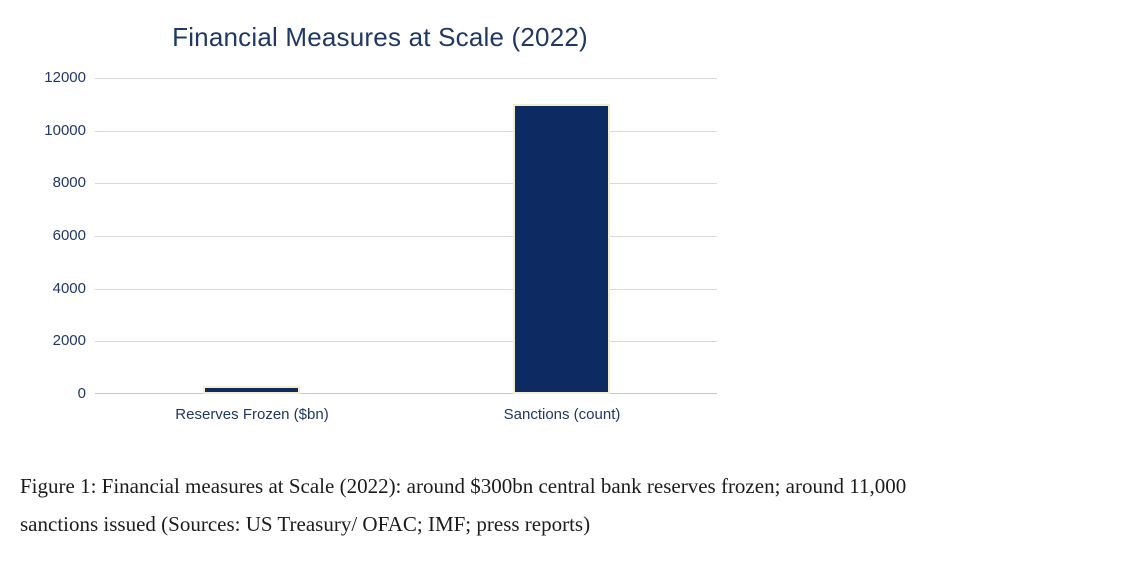  Describe the element at coordinates (43, 235) in the screenshot. I see `y-axis: 0 2000 4000 6000 8000 10000 12000` at that location.